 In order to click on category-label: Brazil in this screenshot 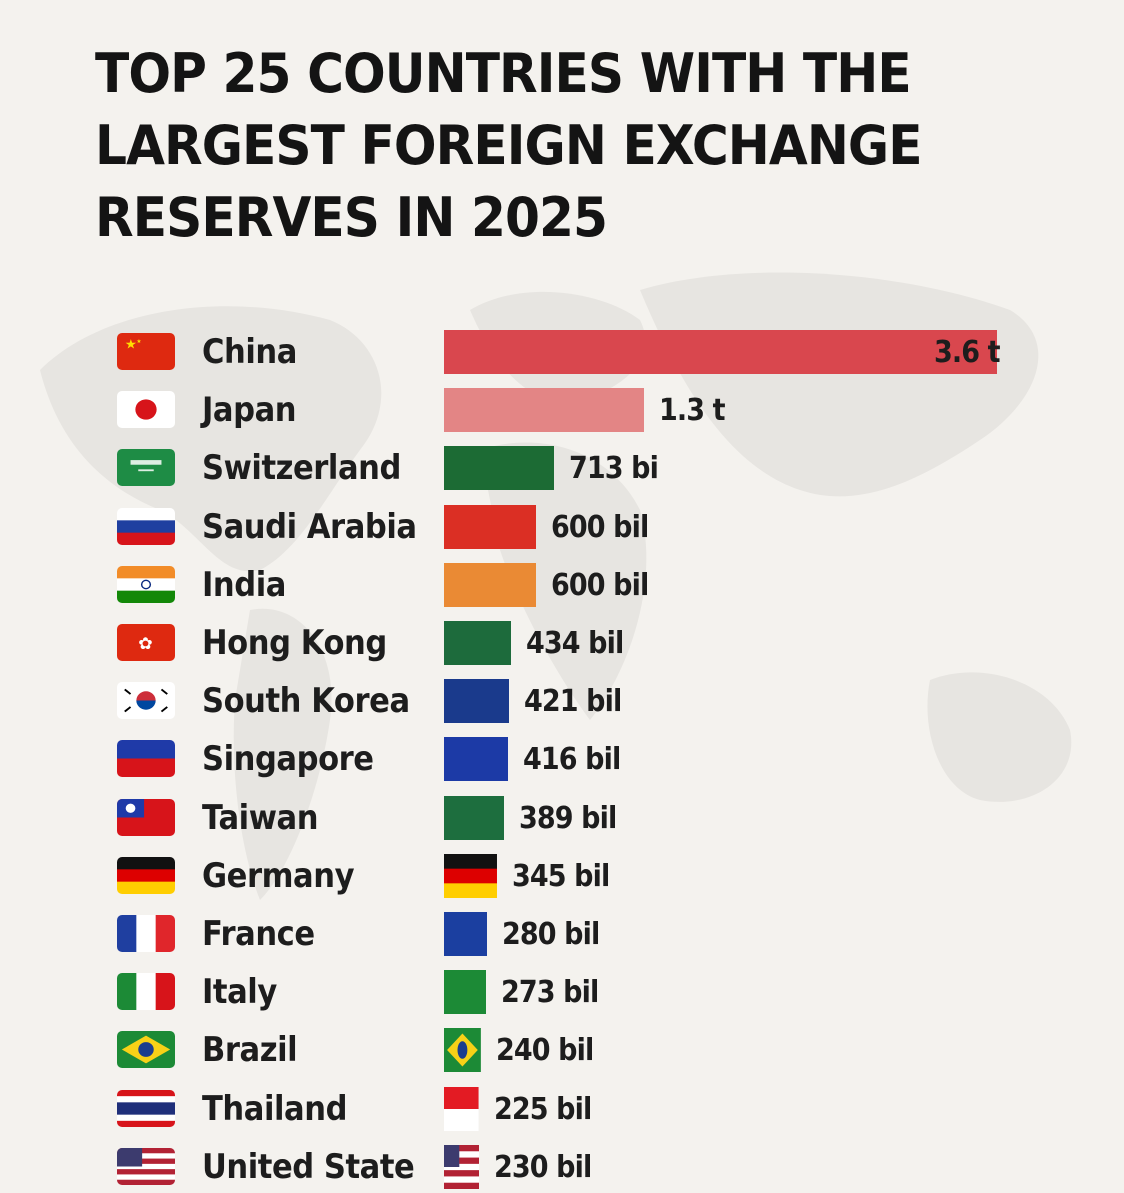, I will do `click(250, 1050)`.